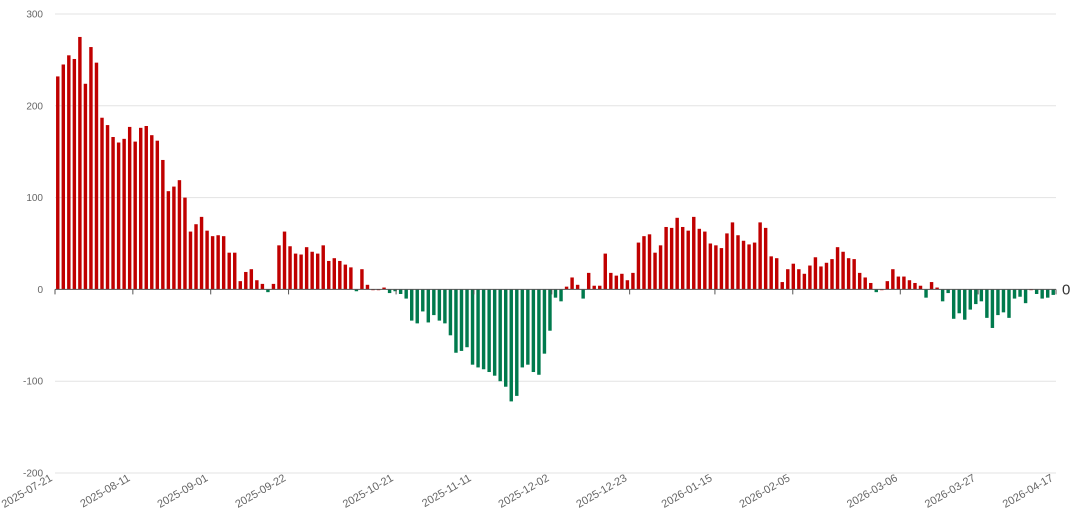 The height and width of the screenshot is (527, 1080). I want to click on y-tick-label: -100, so click(33, 382).